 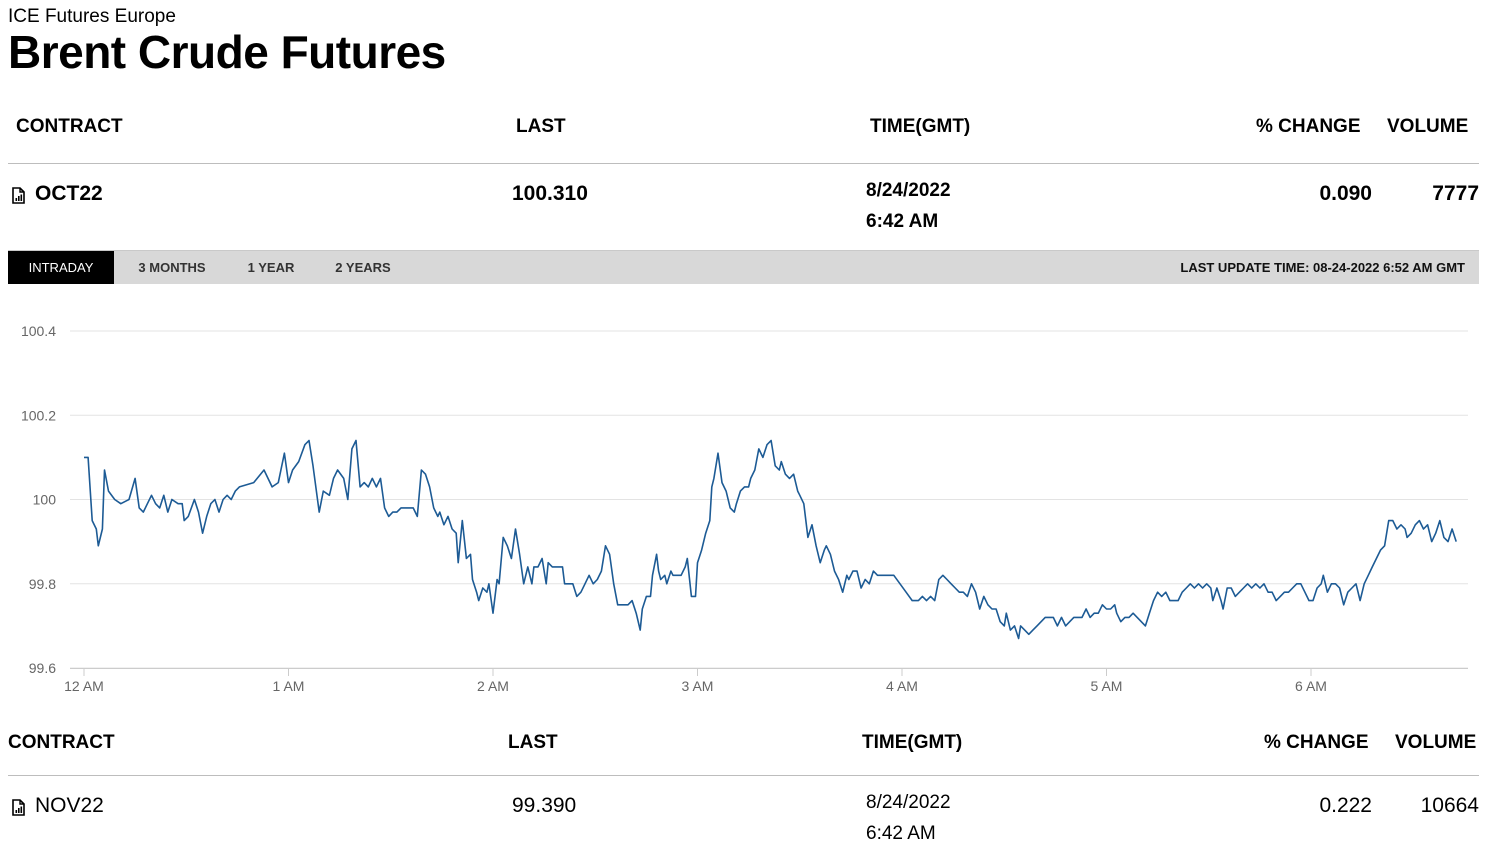 I want to click on x-tick-label: 6 AM, so click(x=1311, y=686).